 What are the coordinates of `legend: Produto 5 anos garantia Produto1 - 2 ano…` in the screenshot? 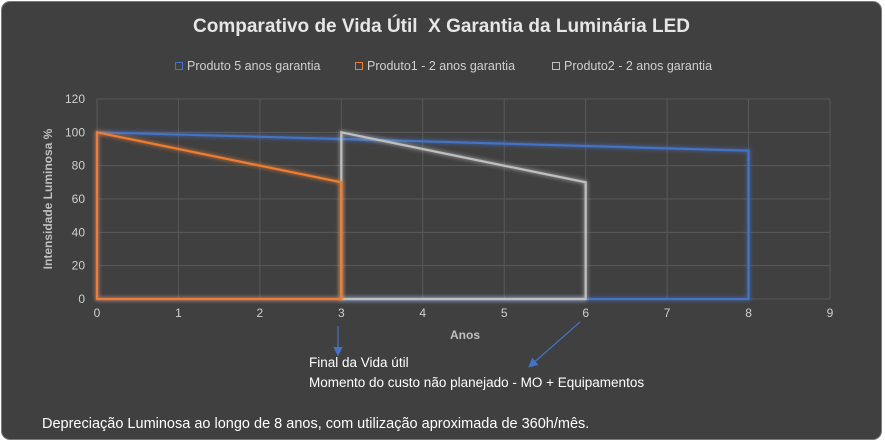 It's located at (441, 69).